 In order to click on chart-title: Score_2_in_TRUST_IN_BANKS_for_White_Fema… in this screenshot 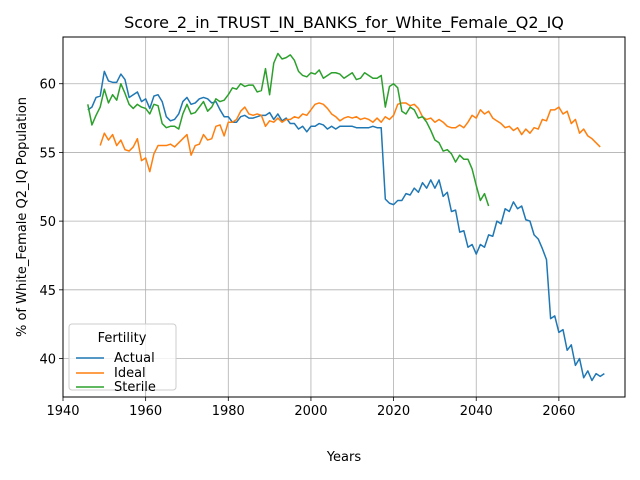, I will do `click(344, 23)`.